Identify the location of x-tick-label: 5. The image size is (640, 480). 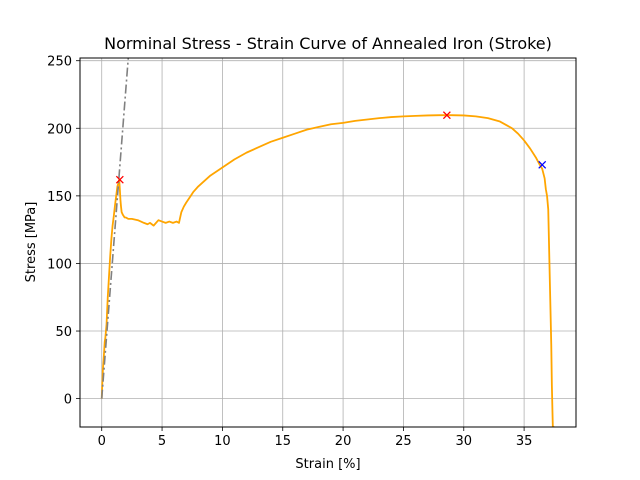
(162, 441).